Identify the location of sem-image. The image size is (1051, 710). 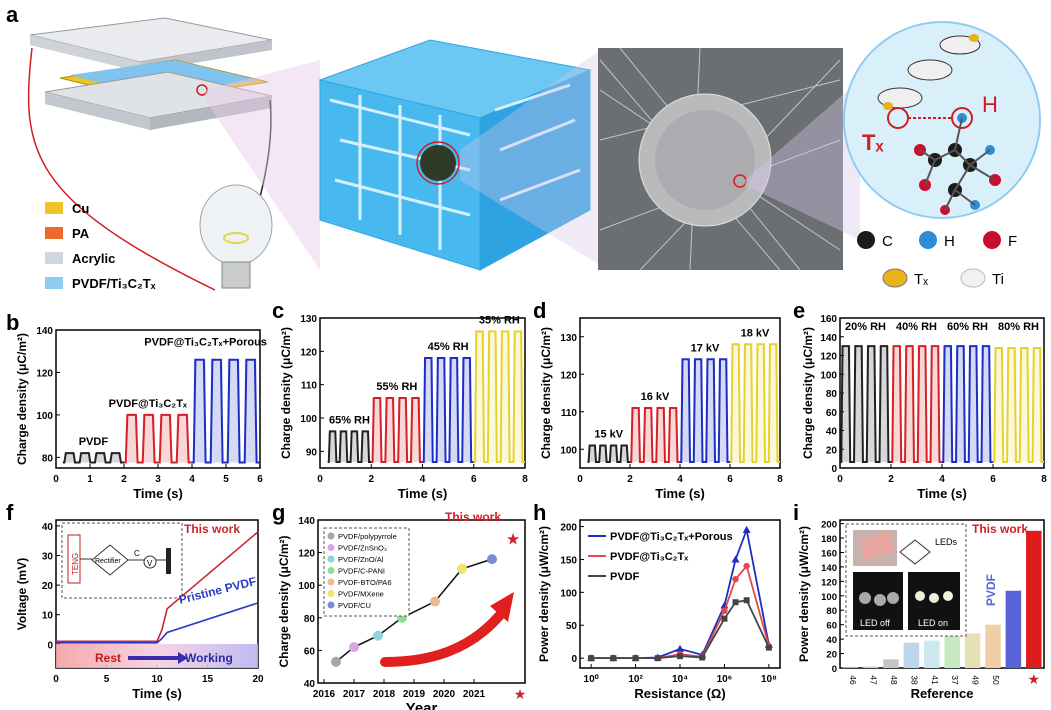
(720, 159).